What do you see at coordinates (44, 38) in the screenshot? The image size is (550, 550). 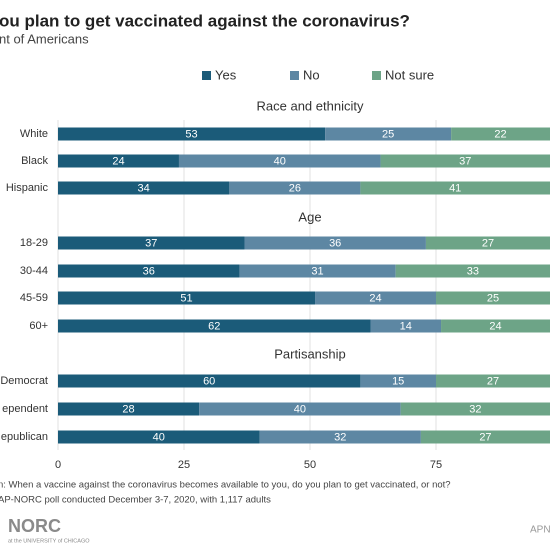 I see `chart-subtitle: nt of Americans` at bounding box center [44, 38].